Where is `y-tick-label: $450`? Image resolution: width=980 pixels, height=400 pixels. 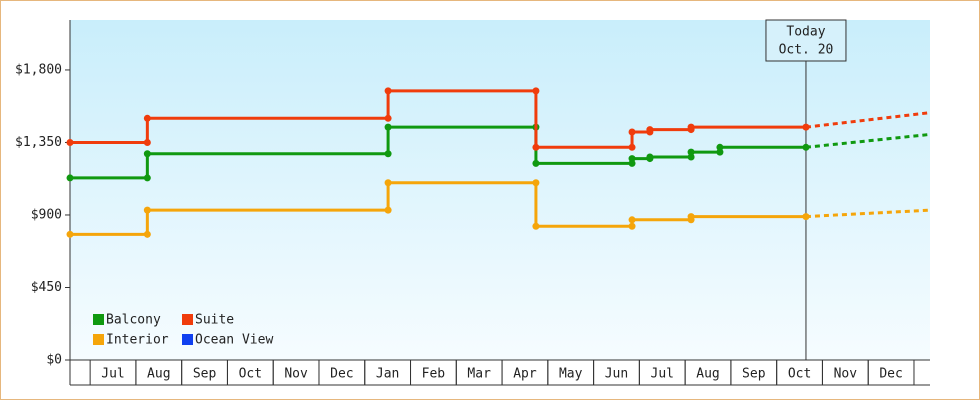 y-tick-label: $450 is located at coordinates (46, 287).